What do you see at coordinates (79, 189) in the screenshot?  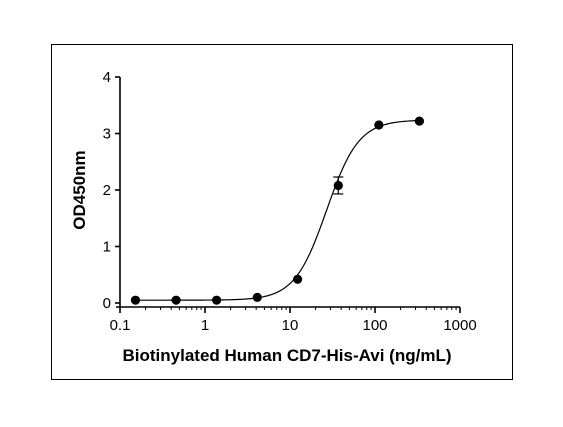 I see `y-axis-title: OD450nm` at bounding box center [79, 189].